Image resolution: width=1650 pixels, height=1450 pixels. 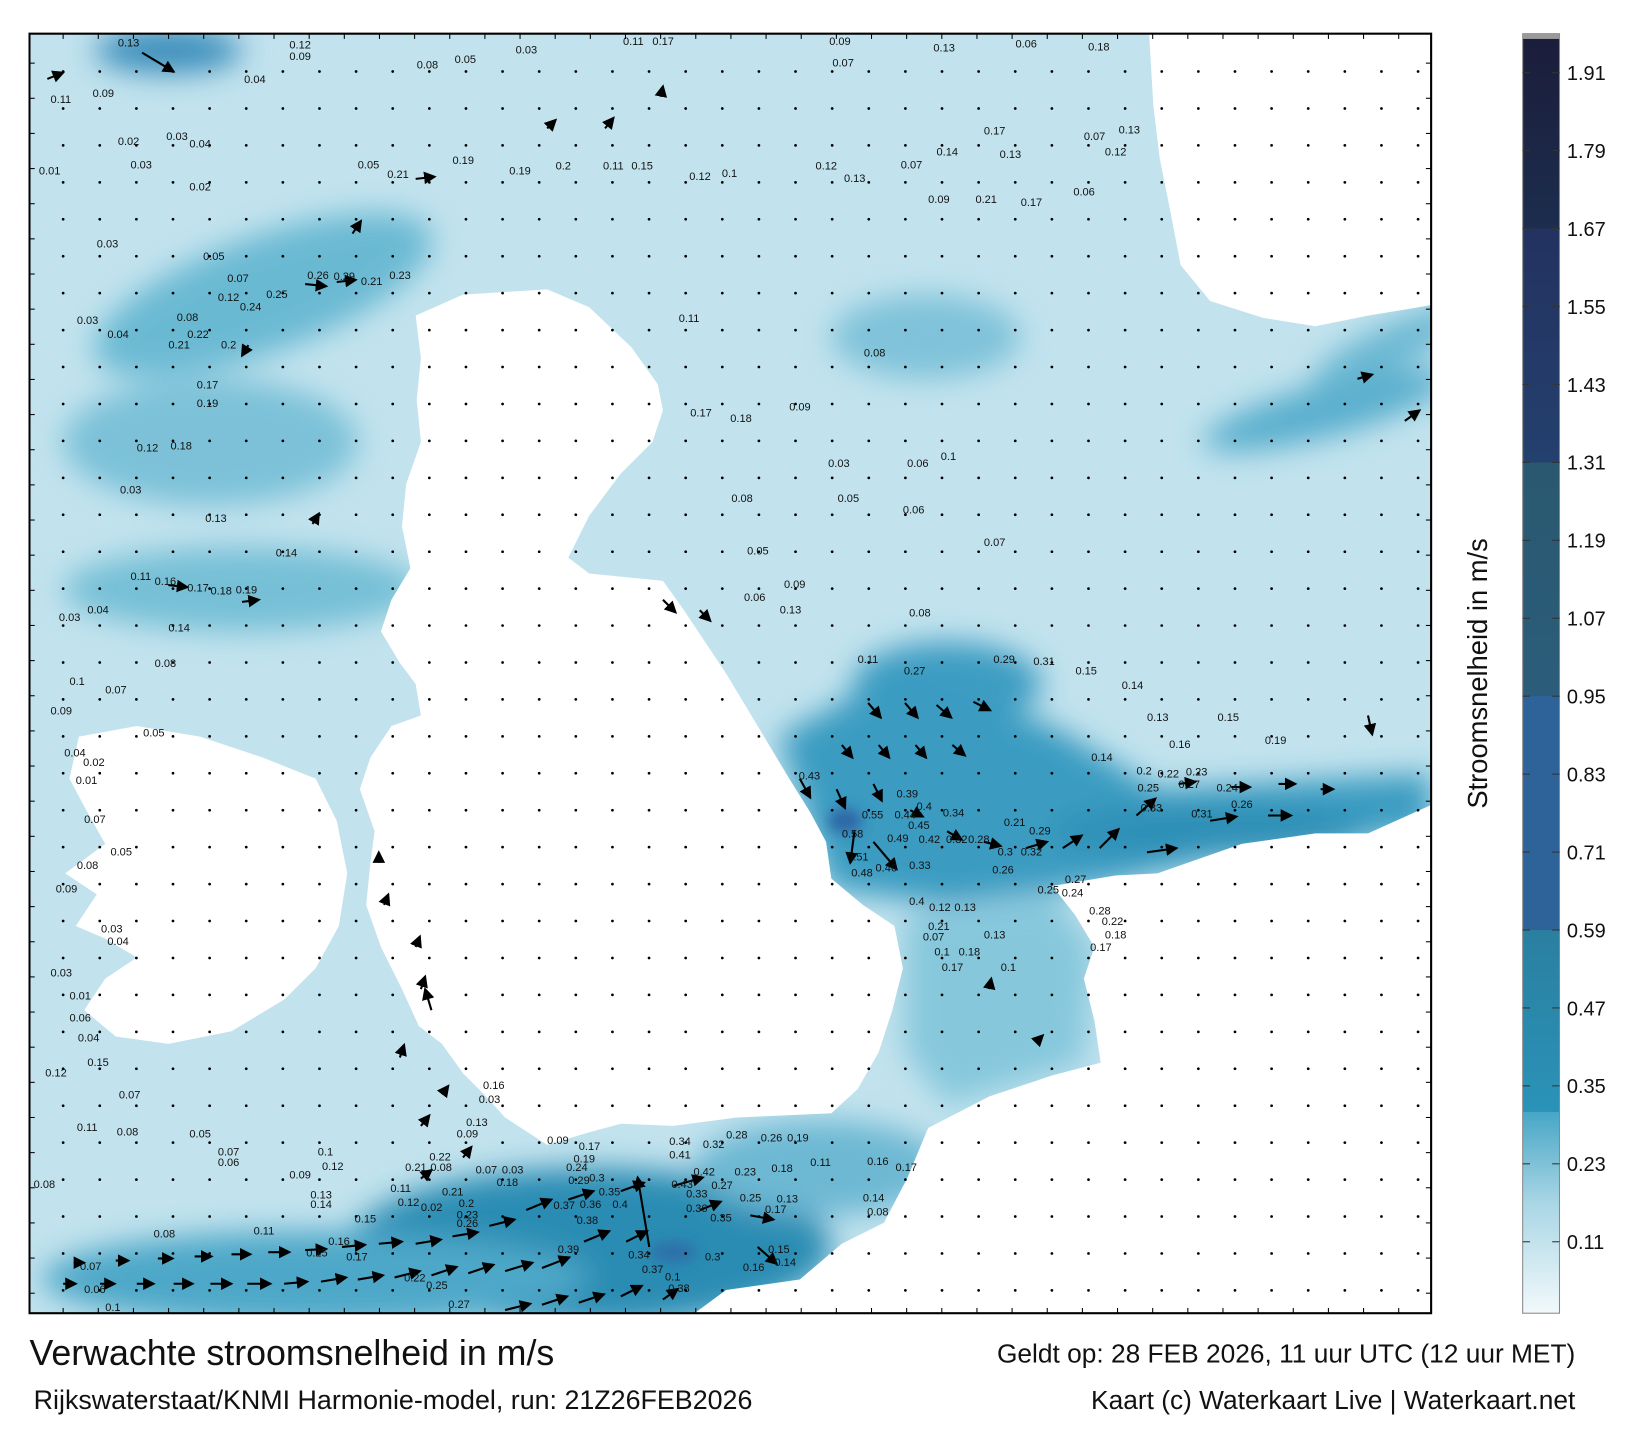 I want to click on speed-label: 0.12, so click(x=332, y=1167).